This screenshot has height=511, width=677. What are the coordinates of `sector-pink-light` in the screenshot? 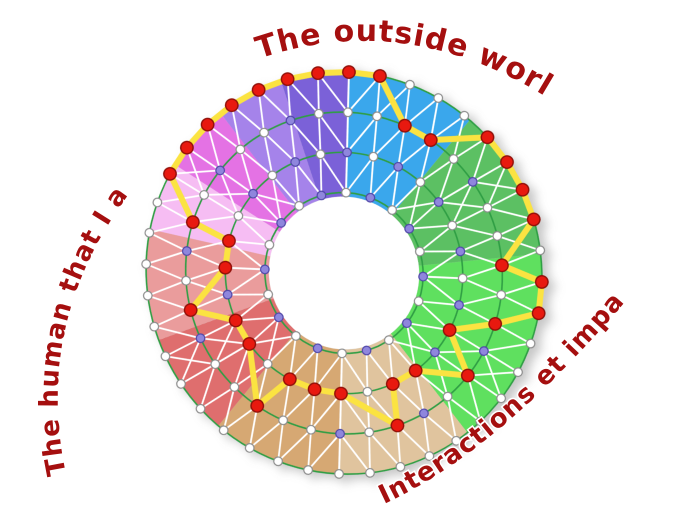 It's located at (209, 217).